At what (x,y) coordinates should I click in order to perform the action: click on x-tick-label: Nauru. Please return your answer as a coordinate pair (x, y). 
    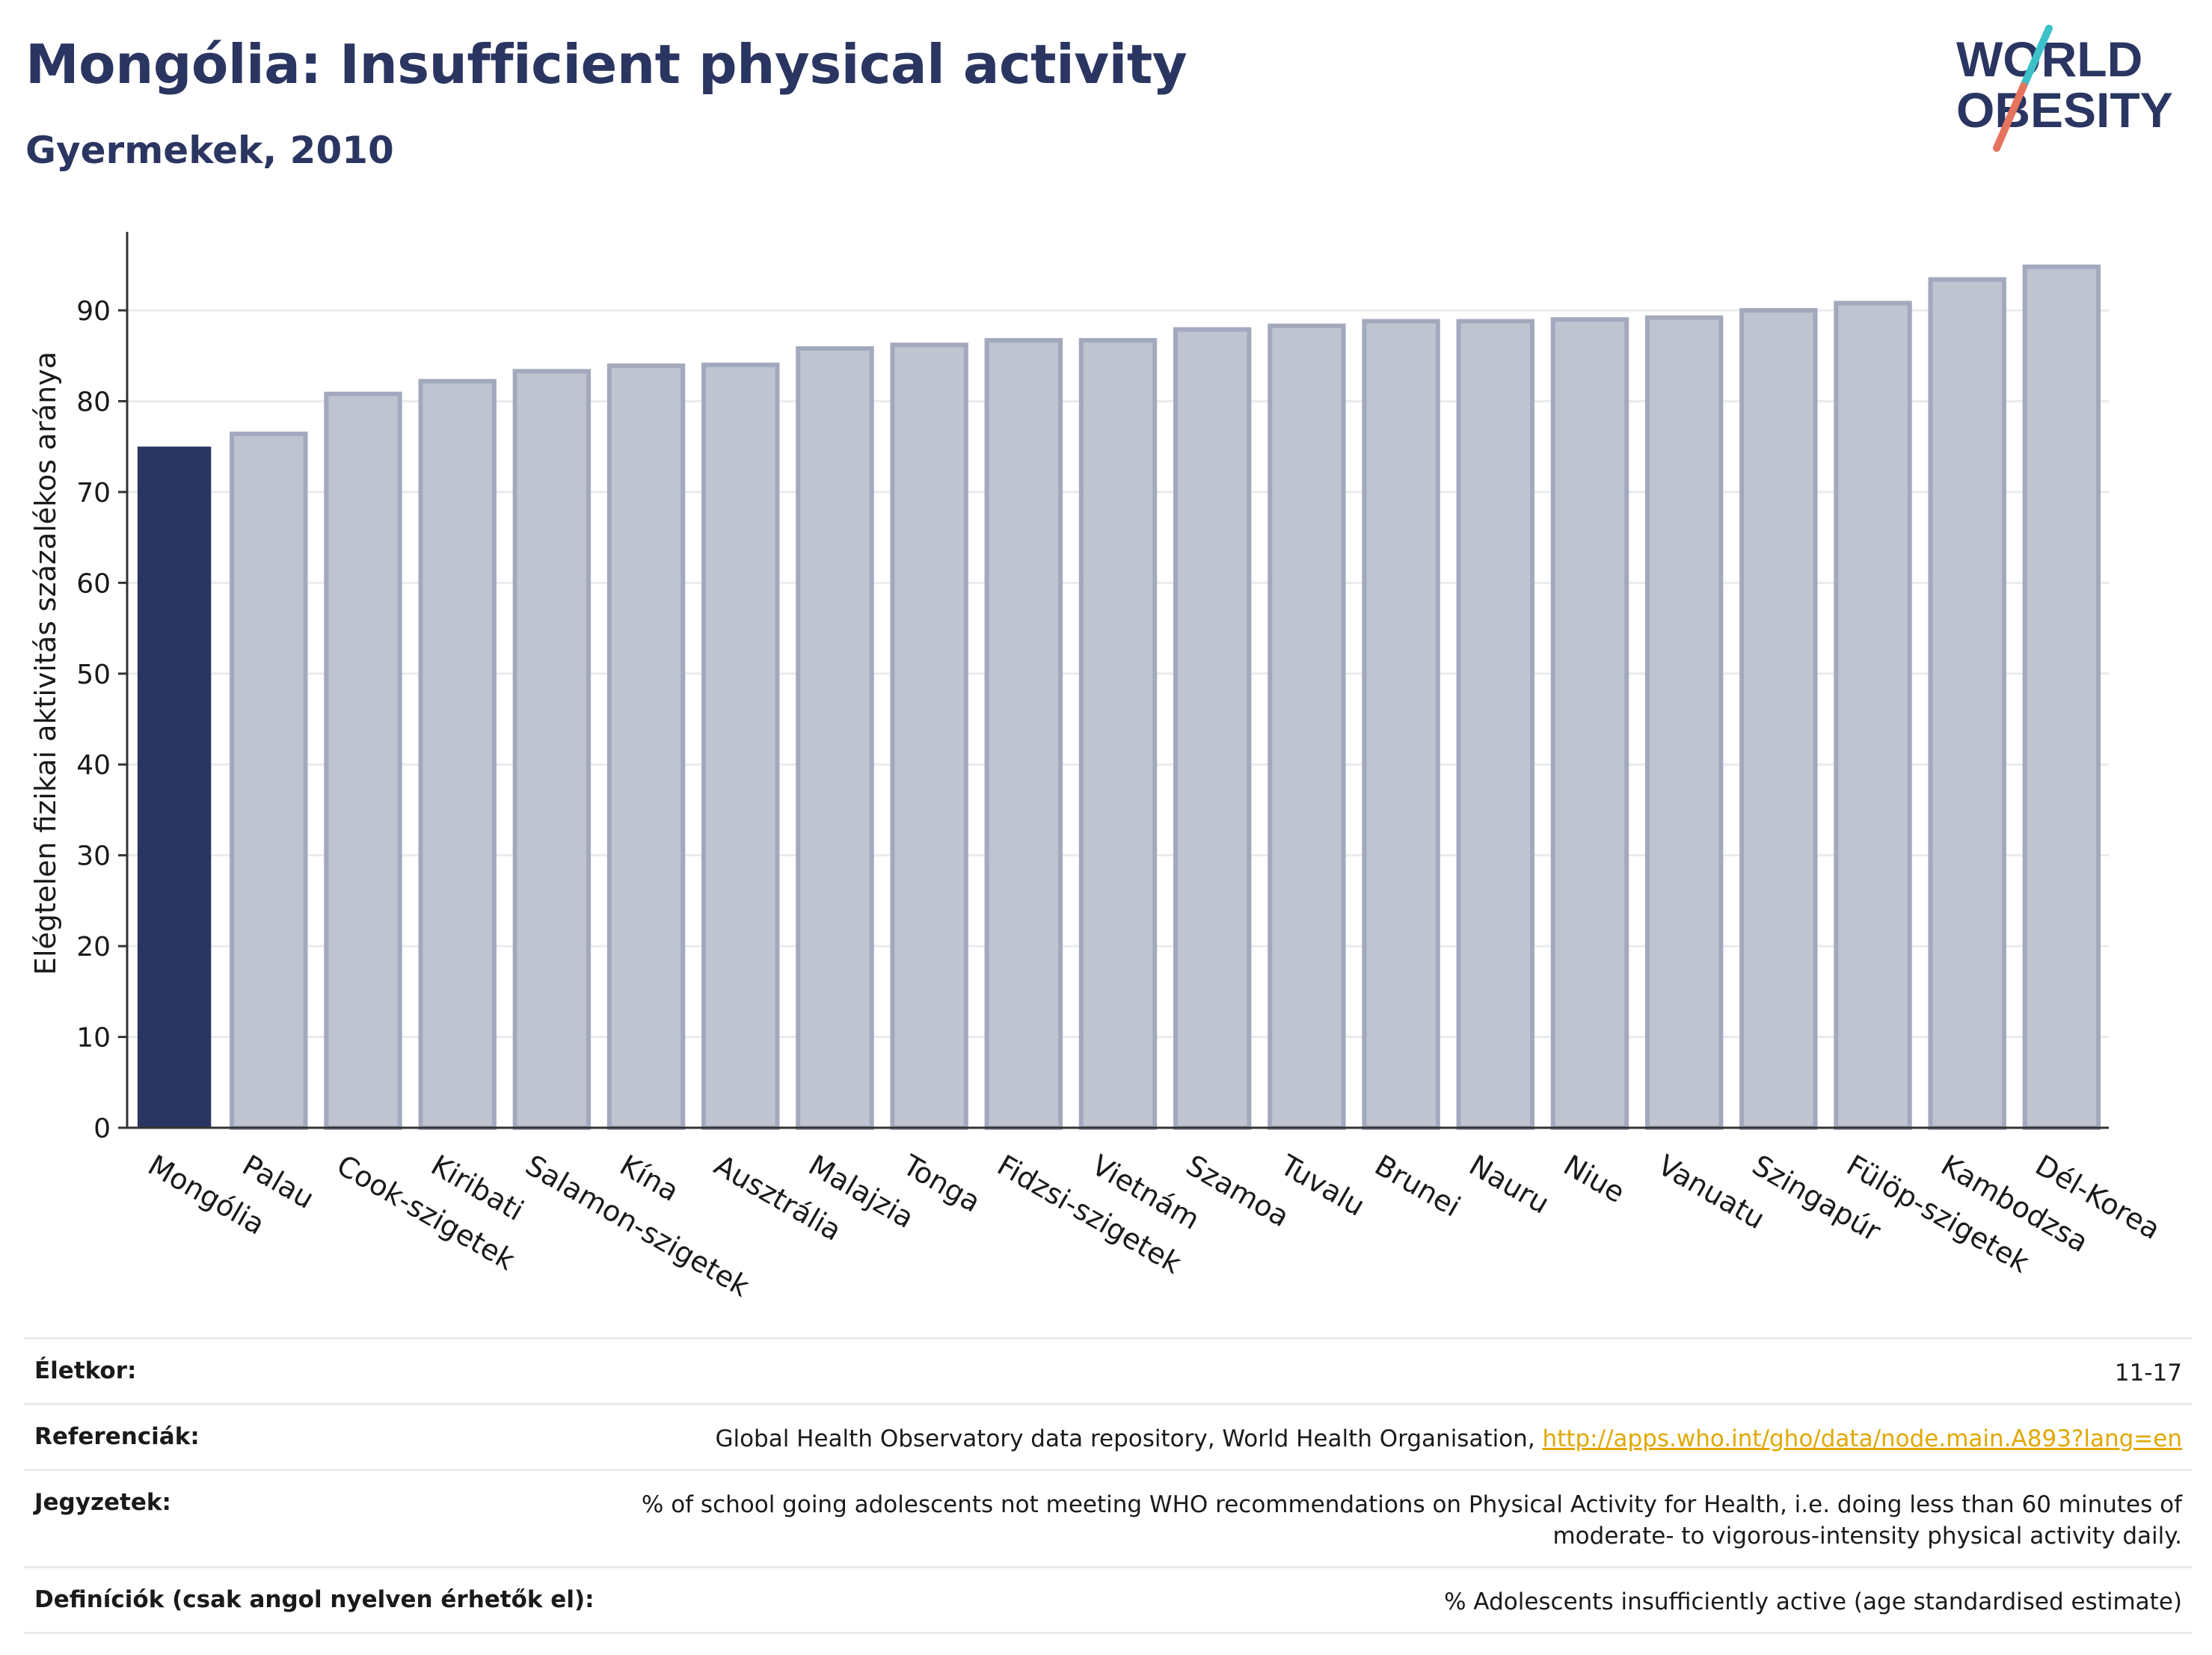
    Looking at the image, I should click on (1509, 1184).